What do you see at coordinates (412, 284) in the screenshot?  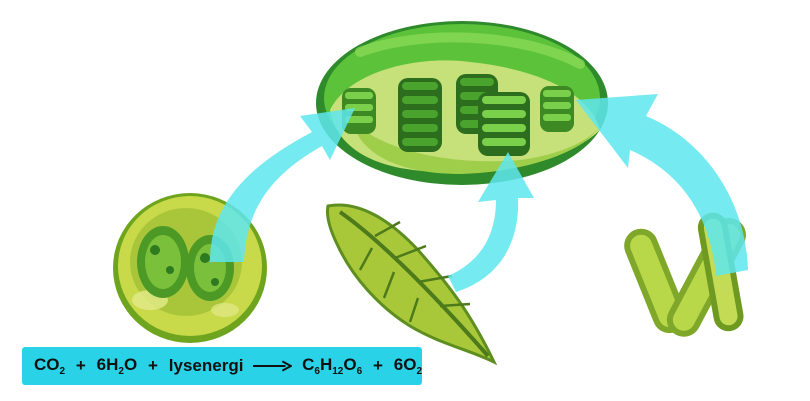 I see `leaf-illustration` at bounding box center [412, 284].